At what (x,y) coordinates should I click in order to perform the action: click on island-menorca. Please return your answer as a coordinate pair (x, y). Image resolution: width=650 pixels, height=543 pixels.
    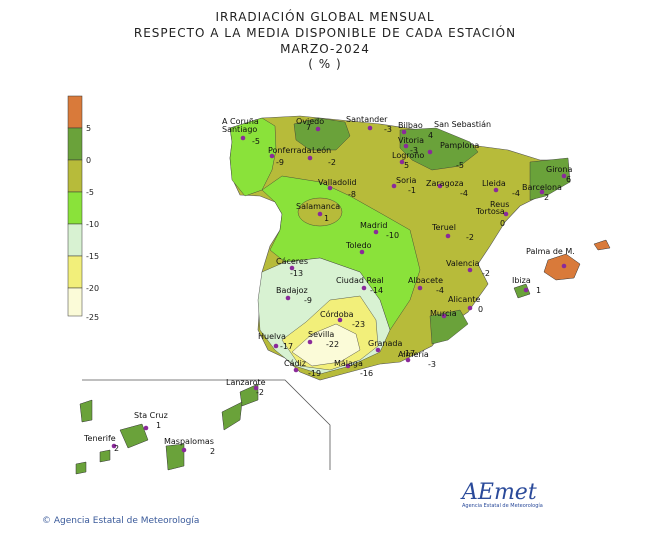
    Looking at the image, I should click on (602, 245).